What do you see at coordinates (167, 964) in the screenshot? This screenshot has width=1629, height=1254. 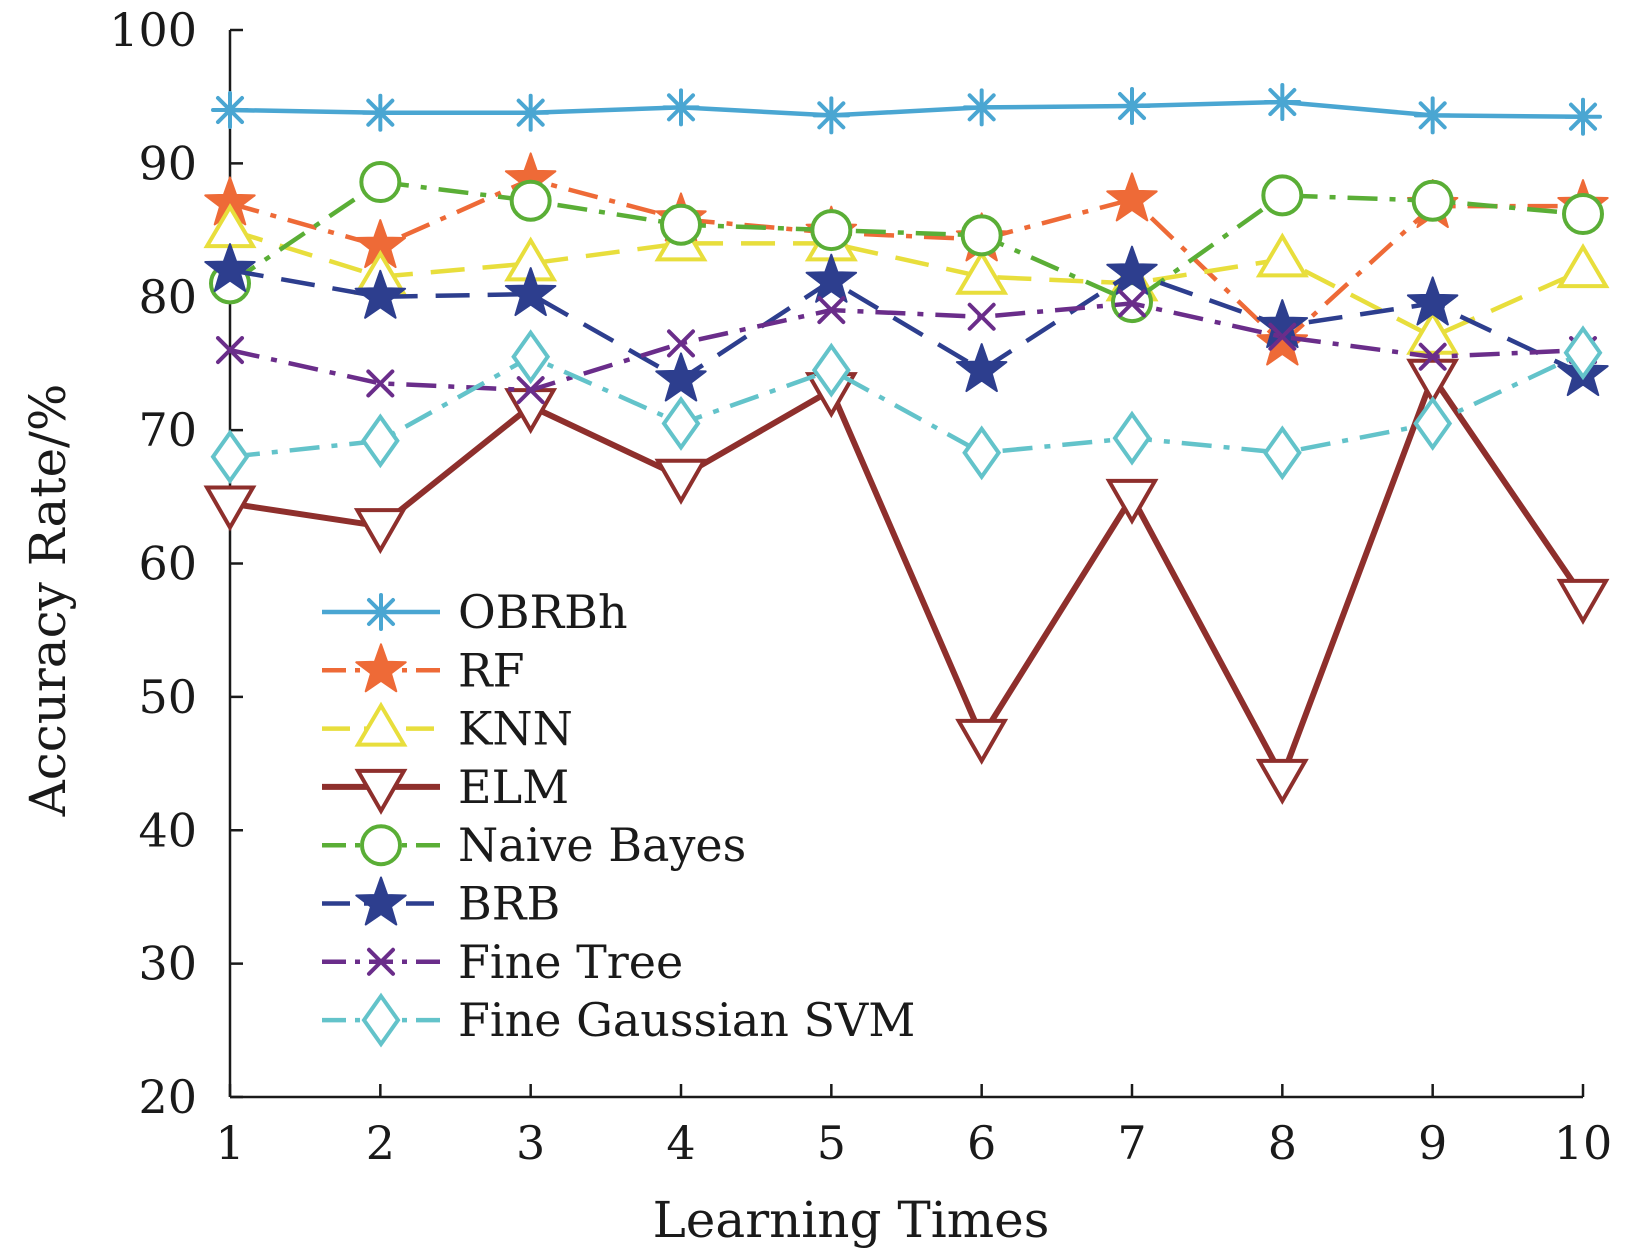 I see `y-tick-label: 30` at bounding box center [167, 964].